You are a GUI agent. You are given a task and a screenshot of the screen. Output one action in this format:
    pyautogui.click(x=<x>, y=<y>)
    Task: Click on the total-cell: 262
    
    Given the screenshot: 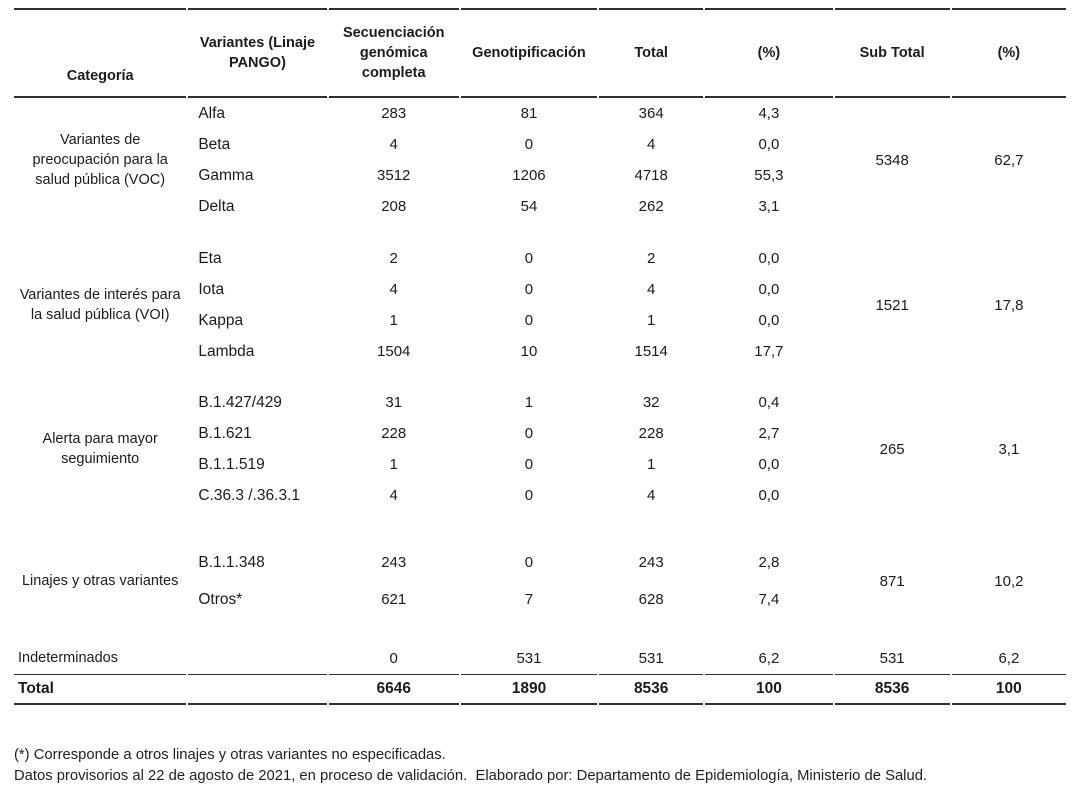 What is the action you would take?
    pyautogui.click(x=651, y=206)
    